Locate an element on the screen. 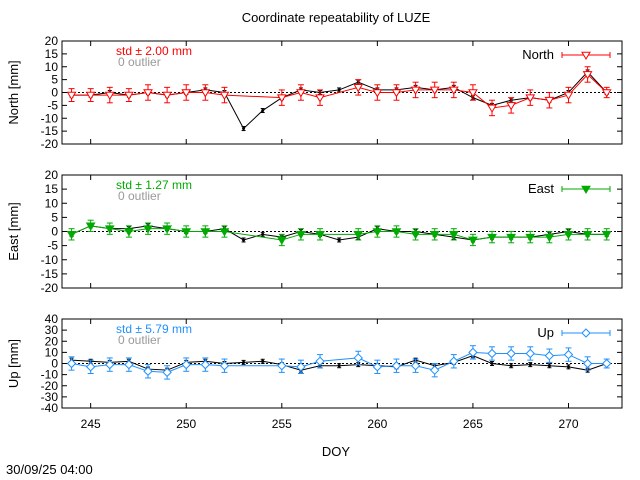  north-y-axis-label: North [mm] is located at coordinates (13, 92).